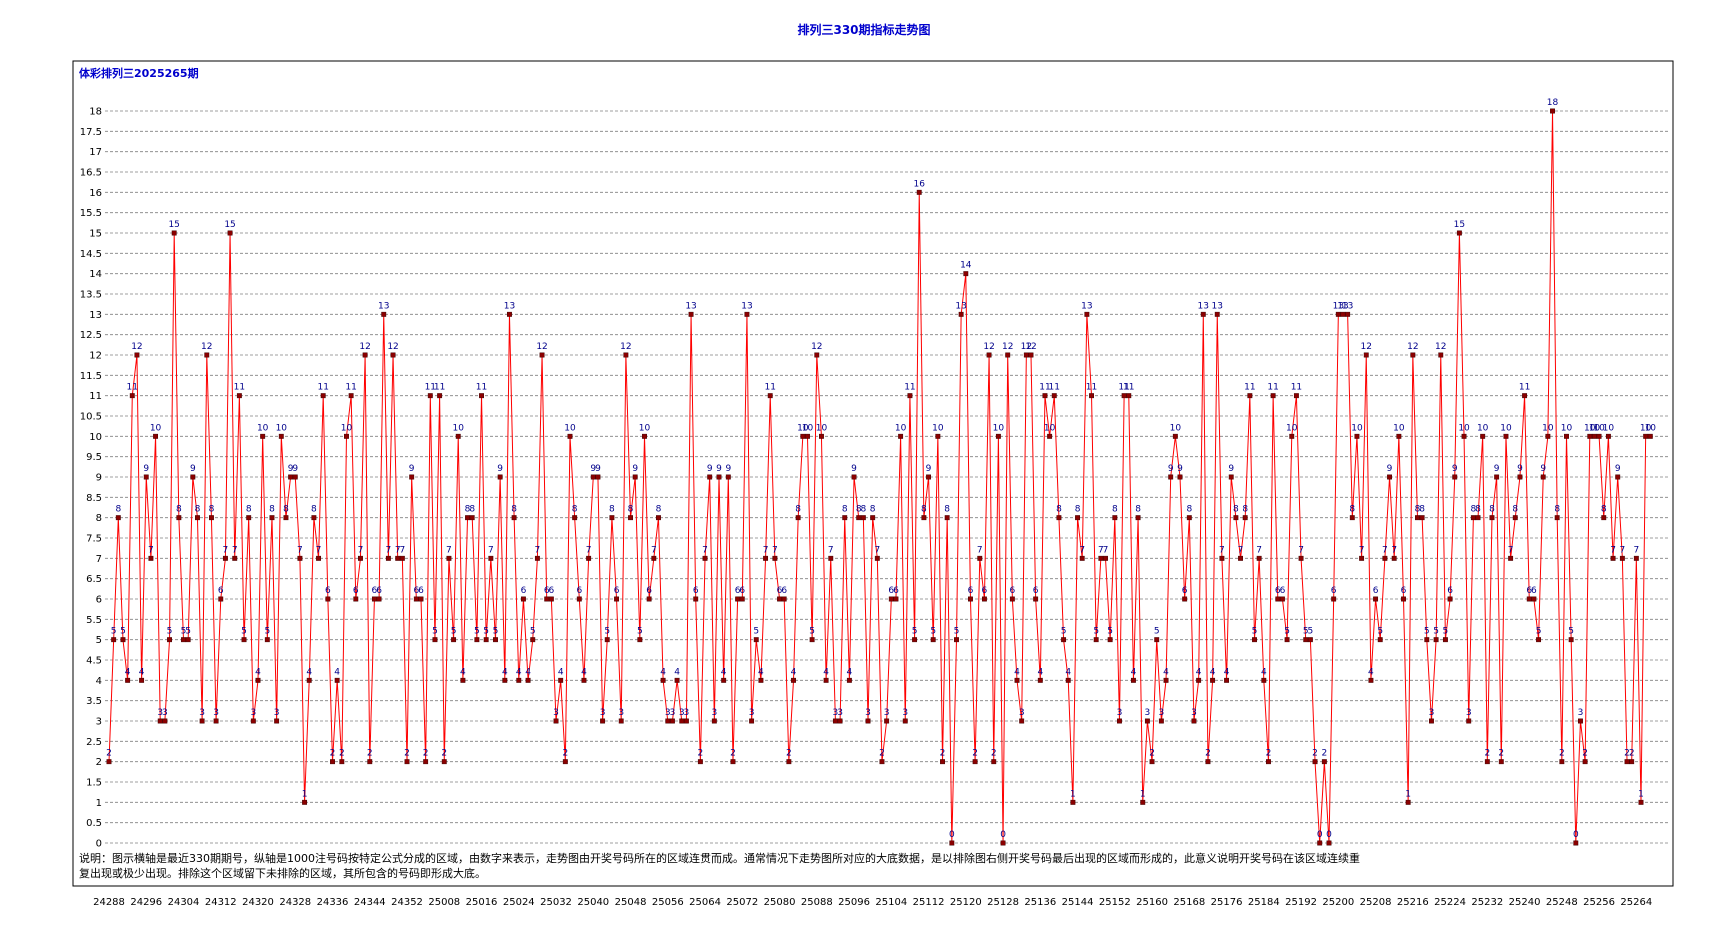  I want to click on y-tick-label: 1, so click(99, 803).